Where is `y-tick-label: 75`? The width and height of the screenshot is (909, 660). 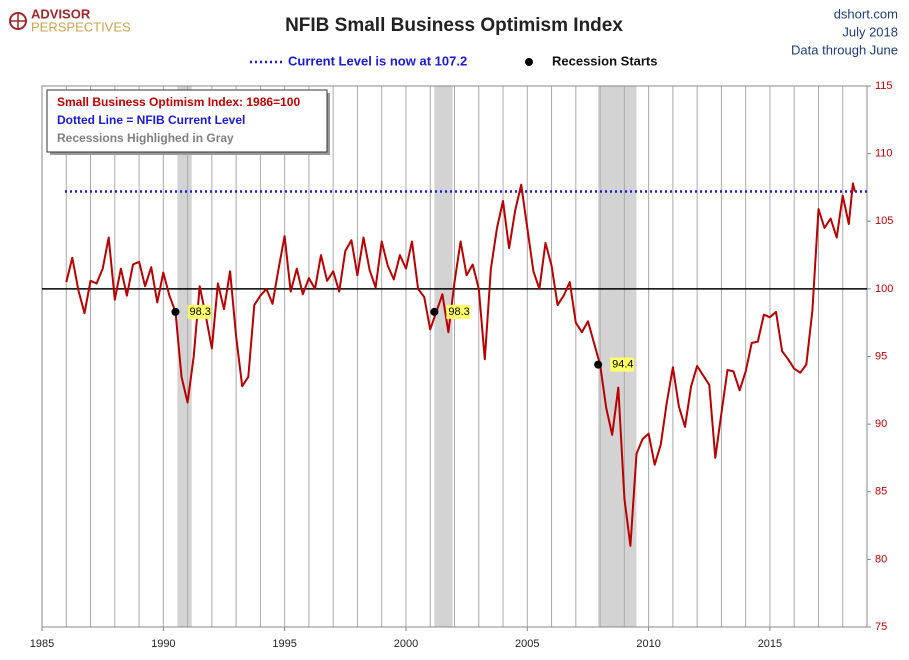 y-tick-label: 75 is located at coordinates (881, 627).